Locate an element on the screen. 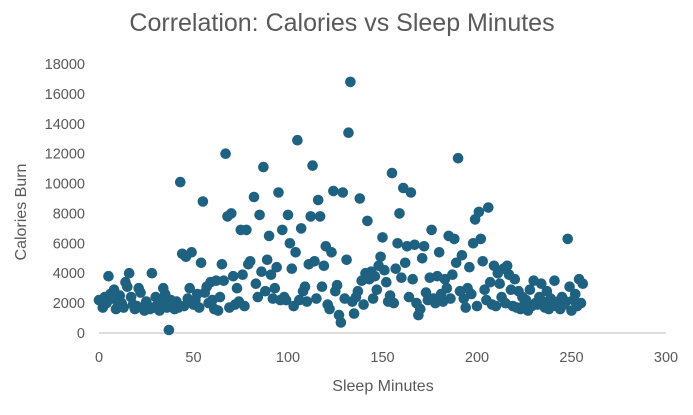  x-tick-label: 300 is located at coordinates (666, 358).